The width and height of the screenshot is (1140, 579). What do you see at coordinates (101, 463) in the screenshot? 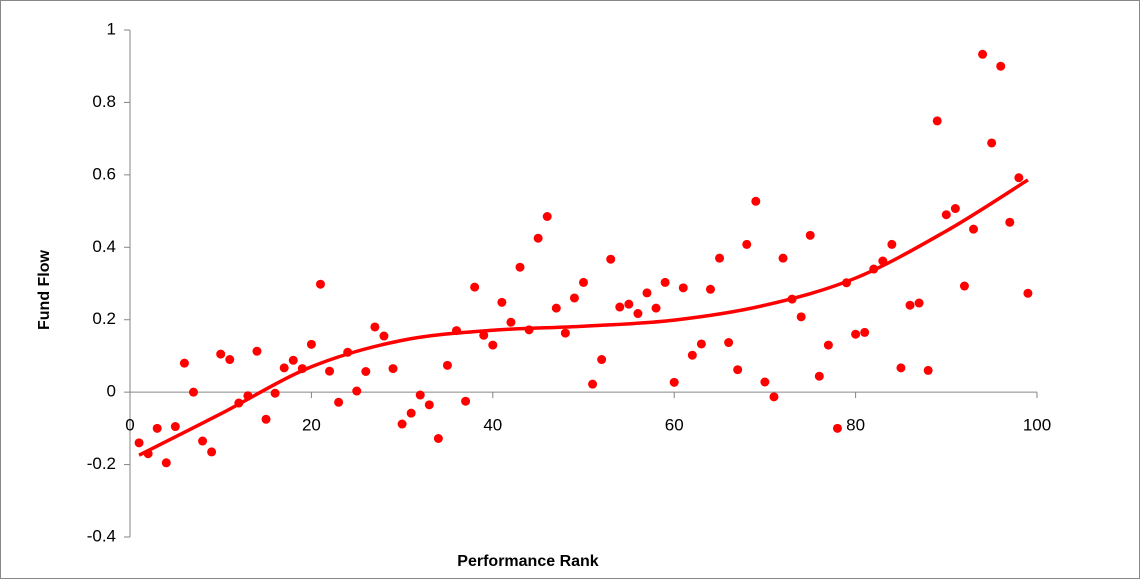
I see `y-tick-label: -0.2` at bounding box center [101, 463].